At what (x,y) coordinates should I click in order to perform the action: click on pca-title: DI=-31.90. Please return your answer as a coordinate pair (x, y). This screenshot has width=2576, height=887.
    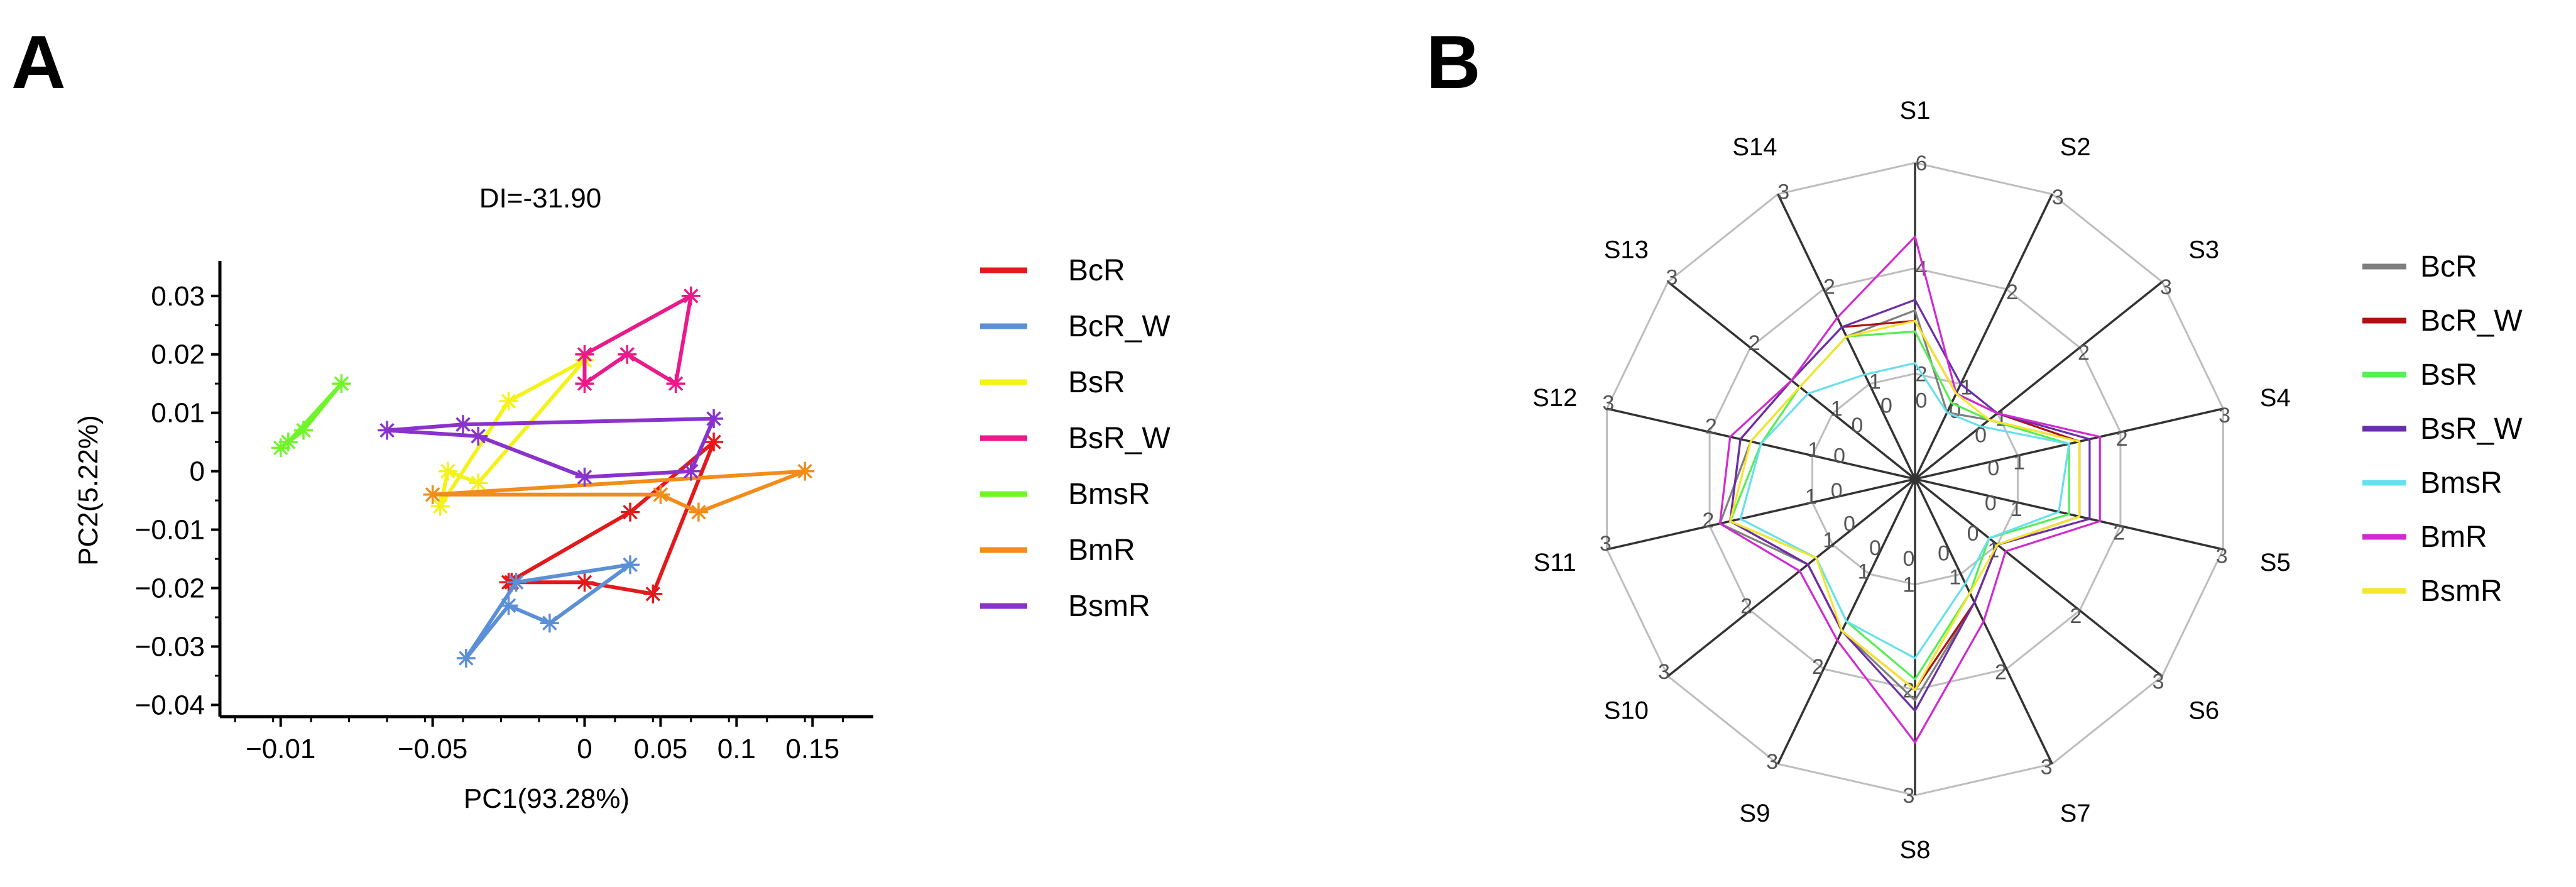
    Looking at the image, I should click on (540, 198).